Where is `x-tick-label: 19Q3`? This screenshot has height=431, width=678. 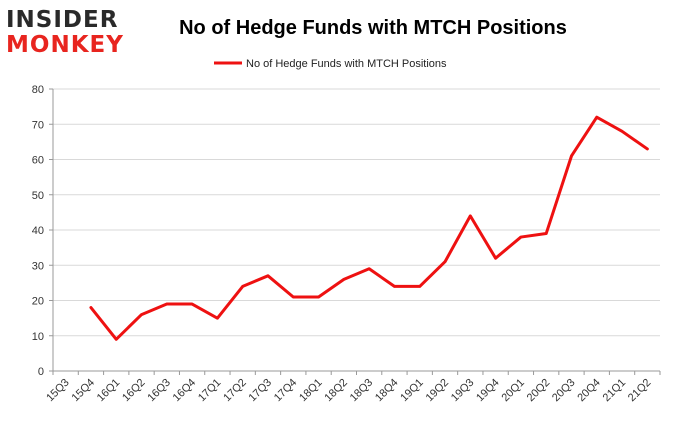
x-tick-label: 19Q3 is located at coordinates (463, 391).